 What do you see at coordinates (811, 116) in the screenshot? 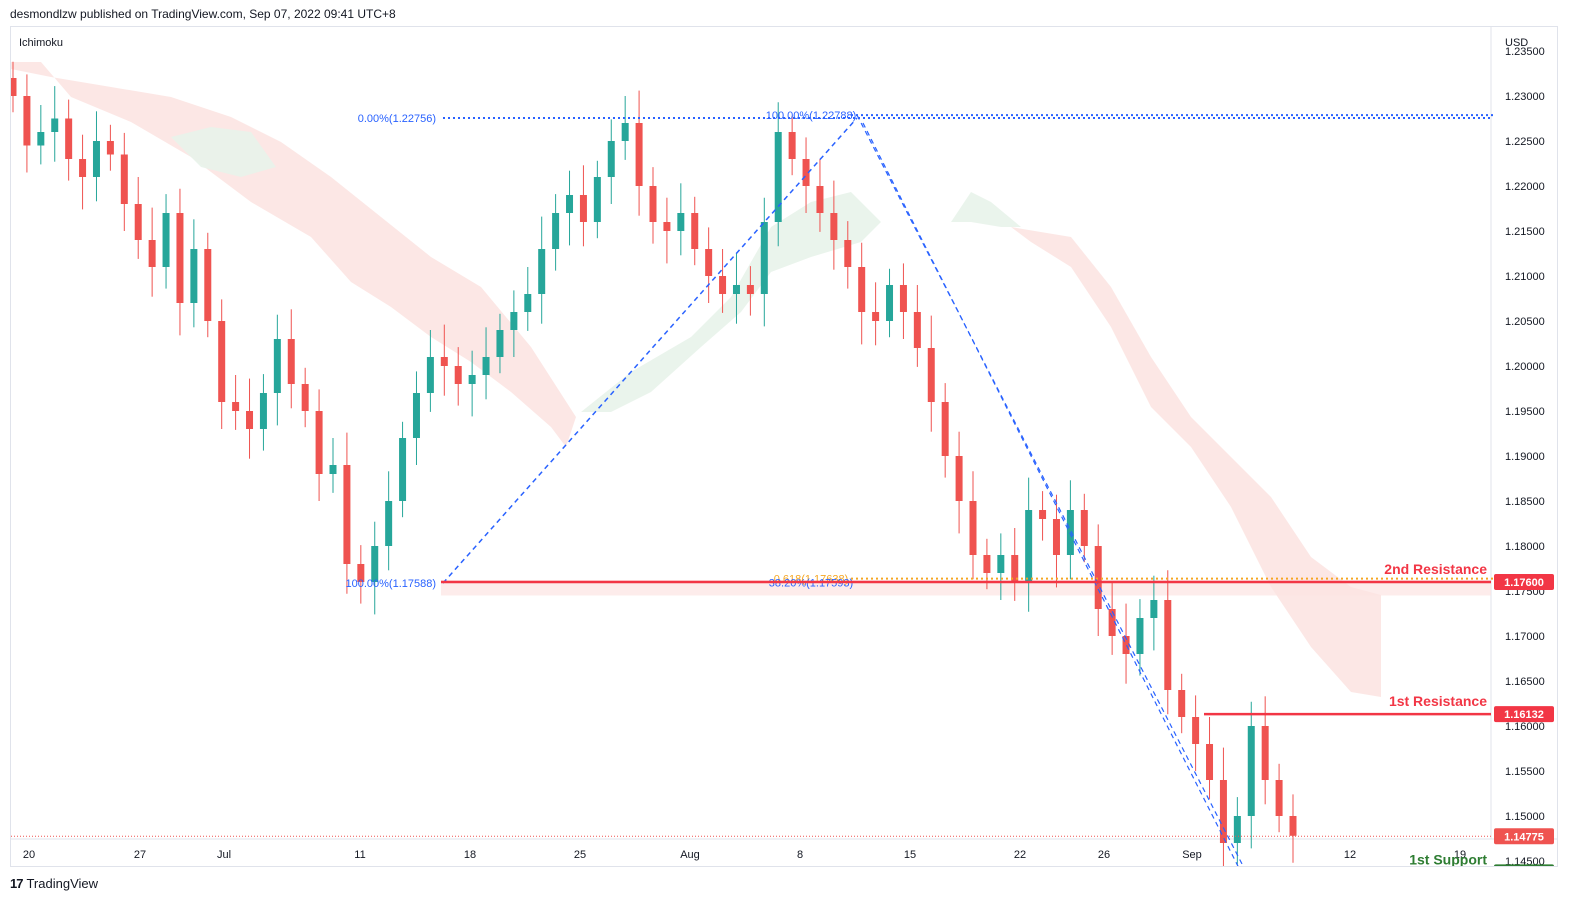
I see `fib-right-label: 100.00%(1.22788)` at bounding box center [811, 116].